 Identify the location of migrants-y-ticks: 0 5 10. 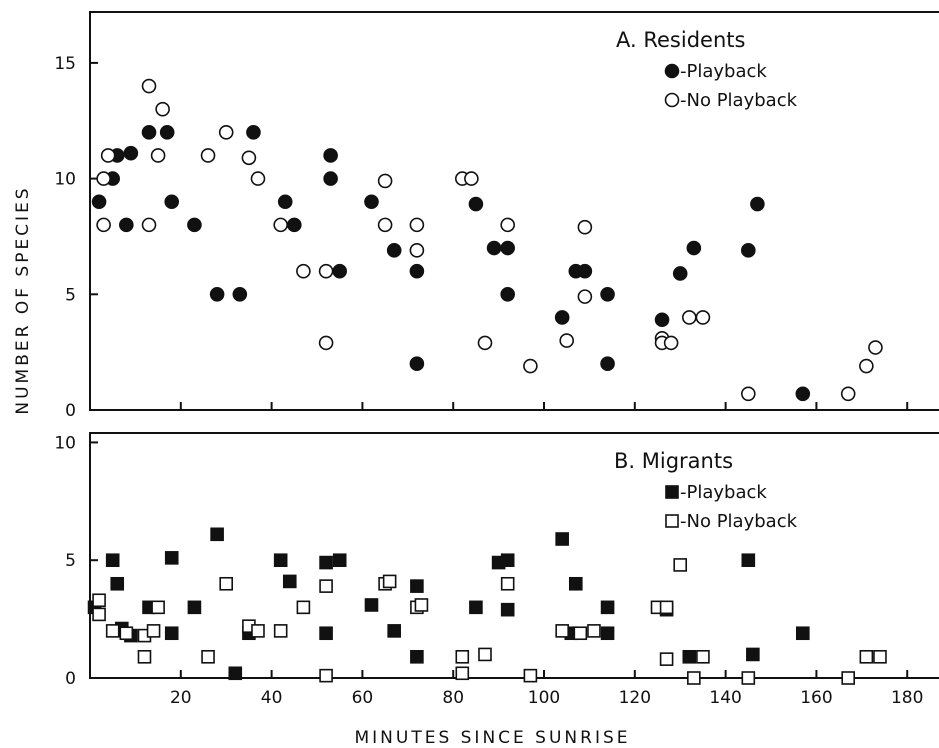
(76, 561).